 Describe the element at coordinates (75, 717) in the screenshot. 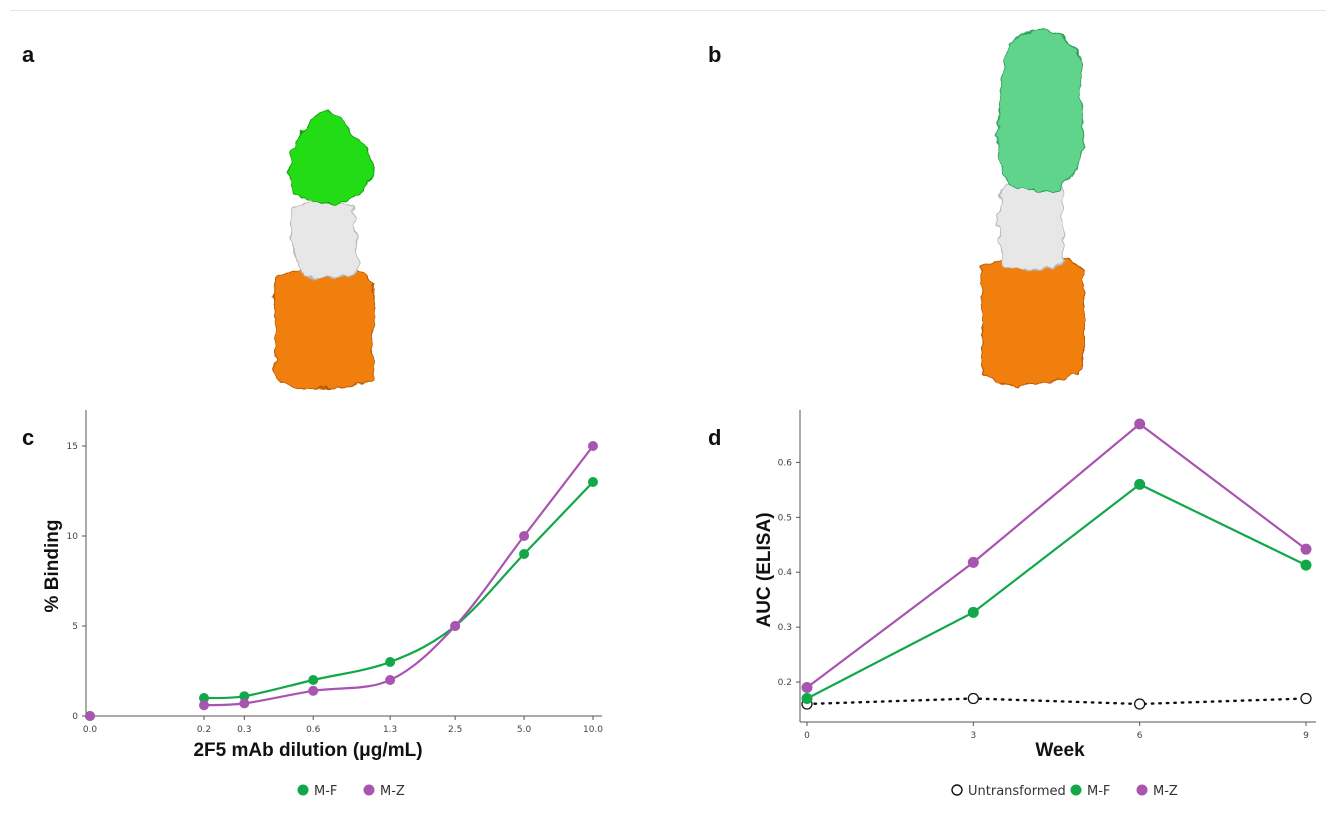

I see `y-tick-label: 0` at that location.